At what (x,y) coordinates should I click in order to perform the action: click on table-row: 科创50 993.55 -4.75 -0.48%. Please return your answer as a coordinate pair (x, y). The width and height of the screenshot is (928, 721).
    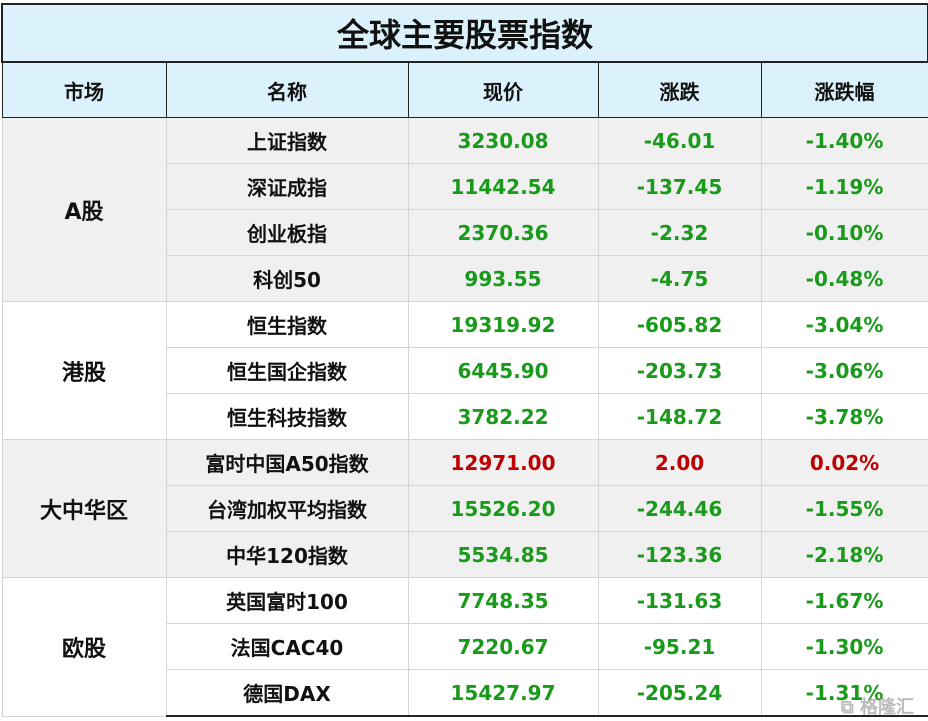
    Looking at the image, I should click on (465, 278).